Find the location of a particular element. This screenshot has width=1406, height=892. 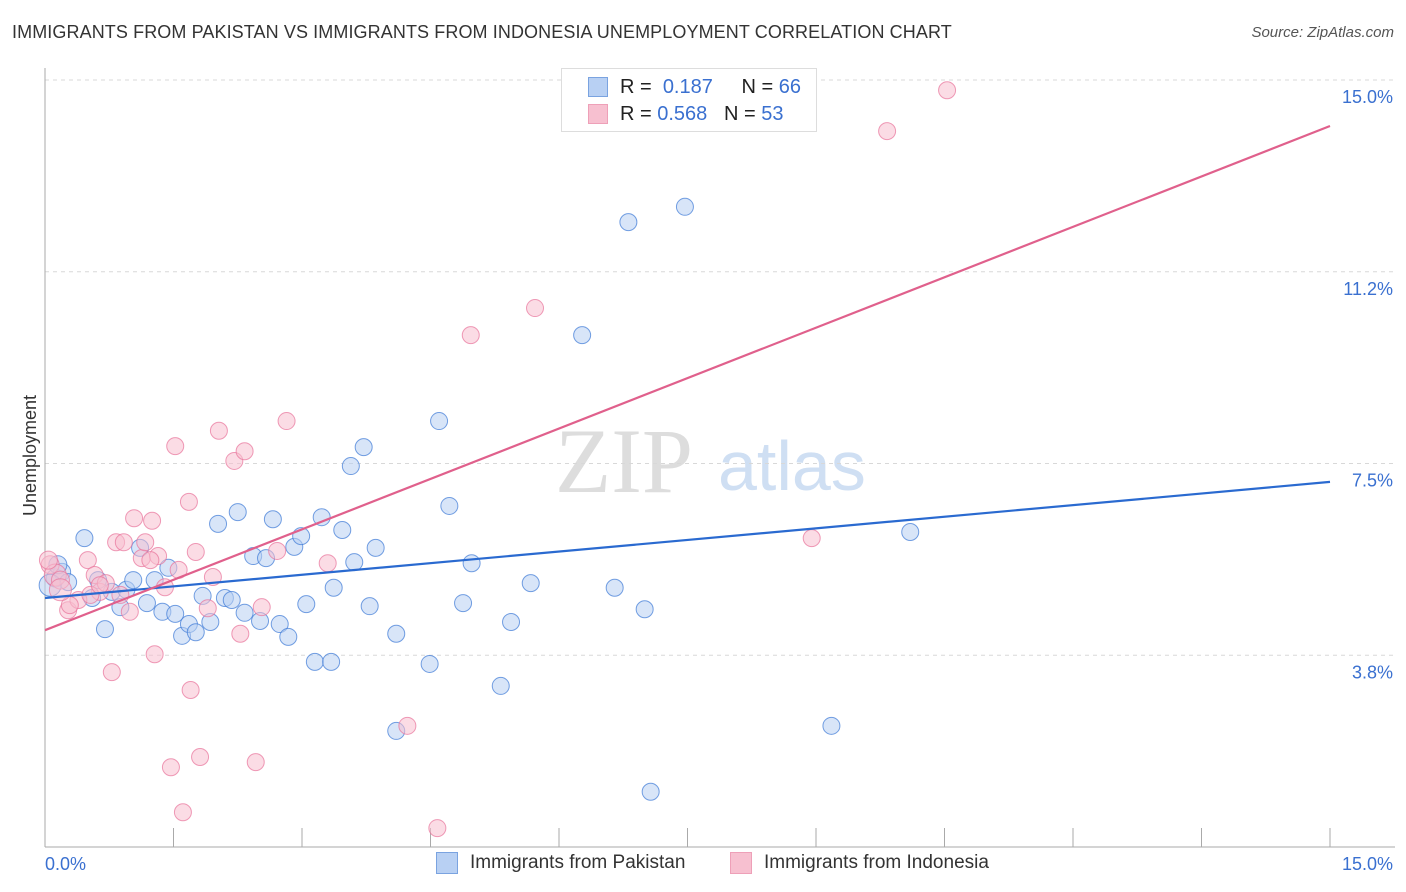

watermark-atlas: atlas is located at coordinates (792, 466).